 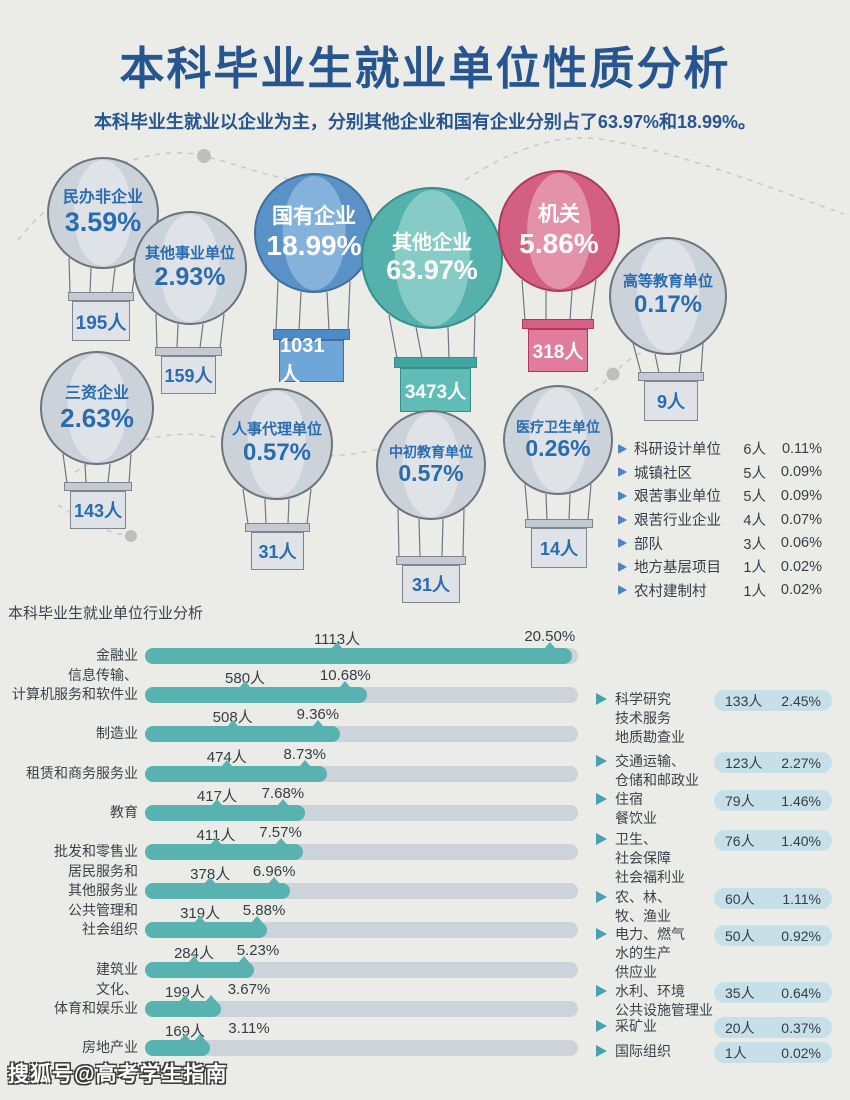 I want to click on balloon-yiliao-weisheng: 医疗卫生单位 0.26%, so click(x=558, y=440).